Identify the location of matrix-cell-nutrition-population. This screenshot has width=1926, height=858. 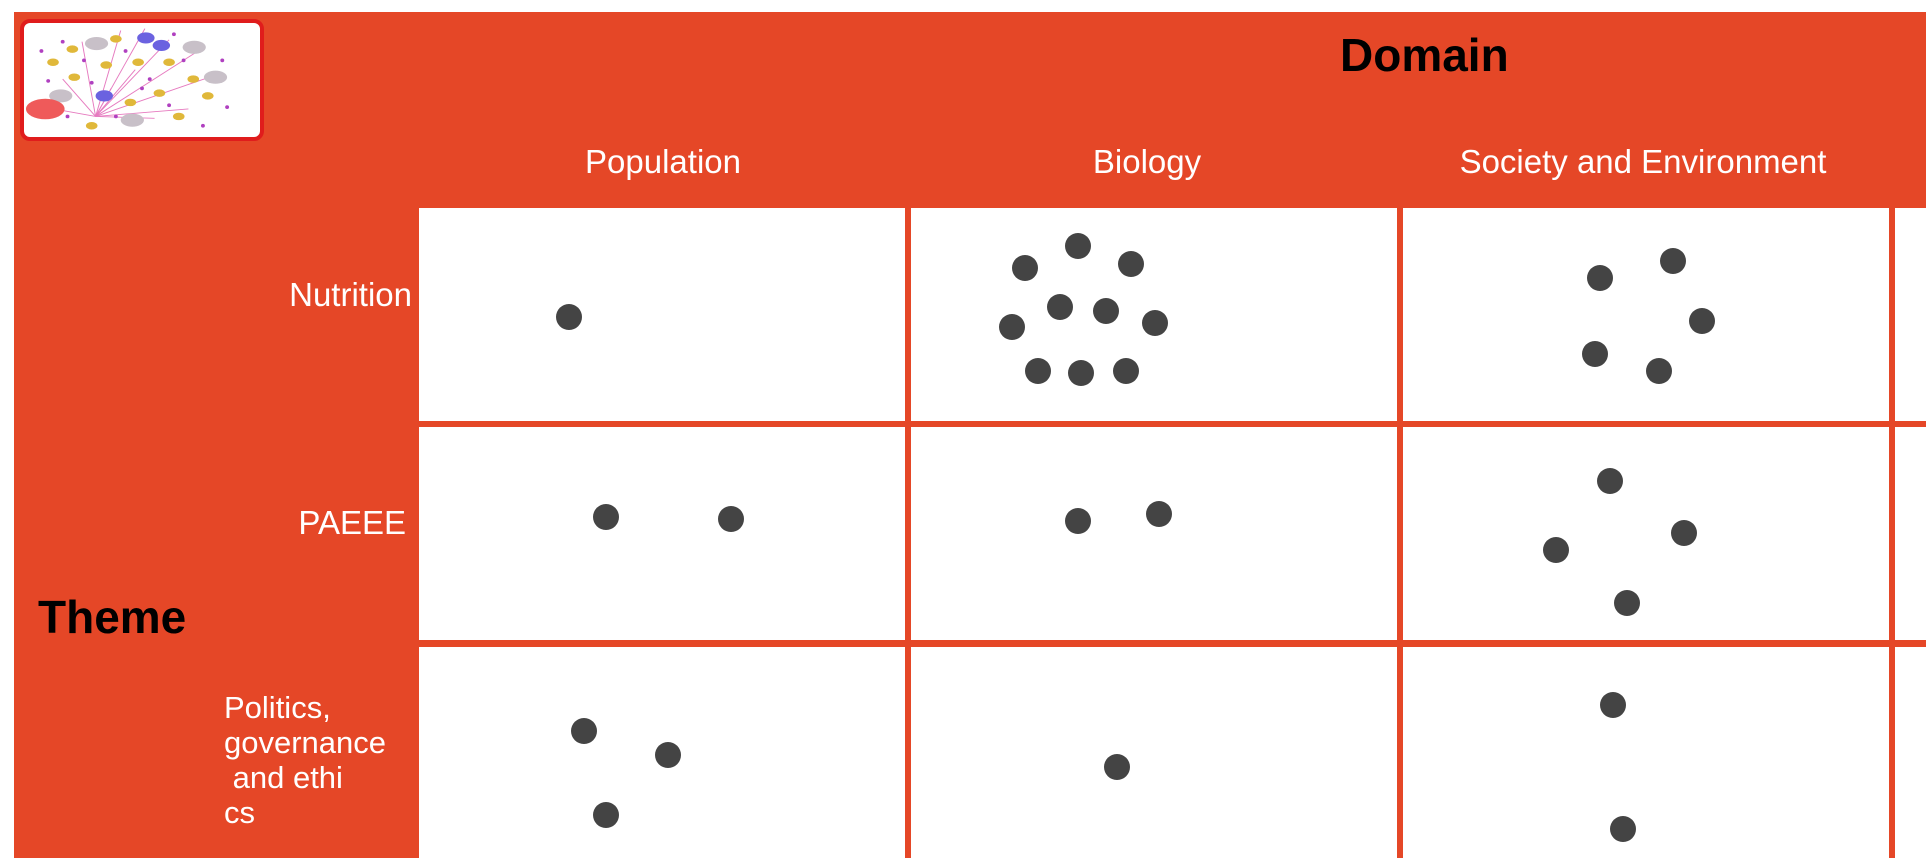
(662, 314).